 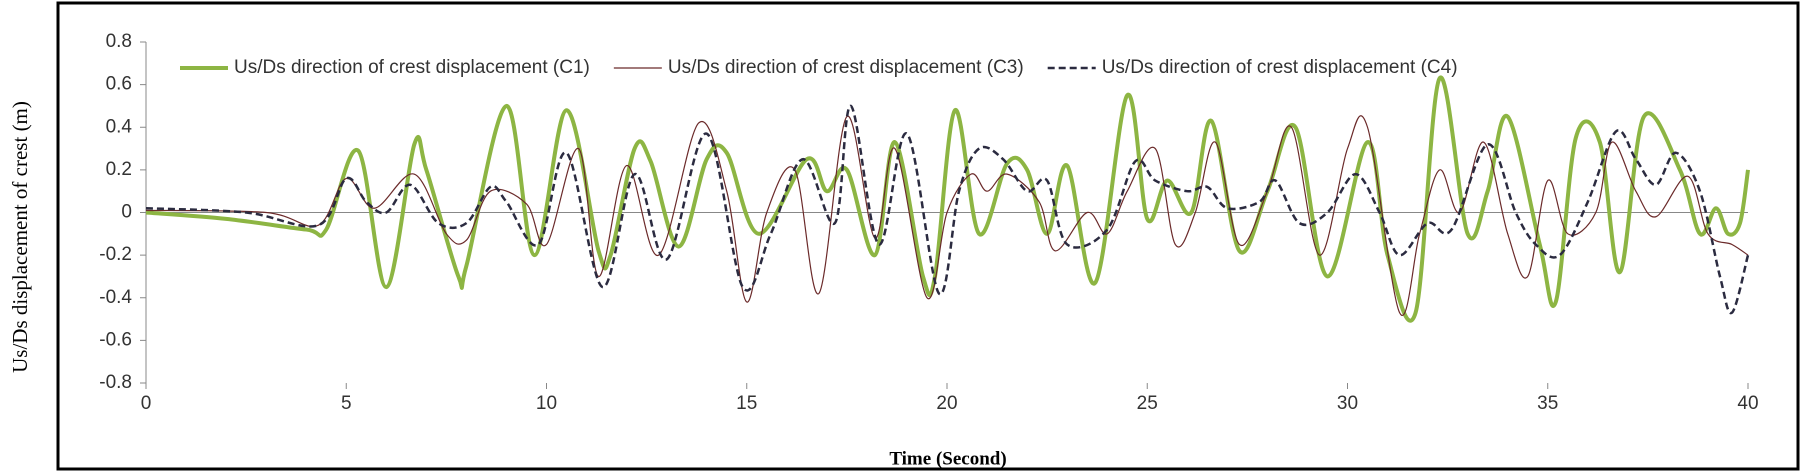 I want to click on x-tick-label: 0, so click(x=146, y=403).